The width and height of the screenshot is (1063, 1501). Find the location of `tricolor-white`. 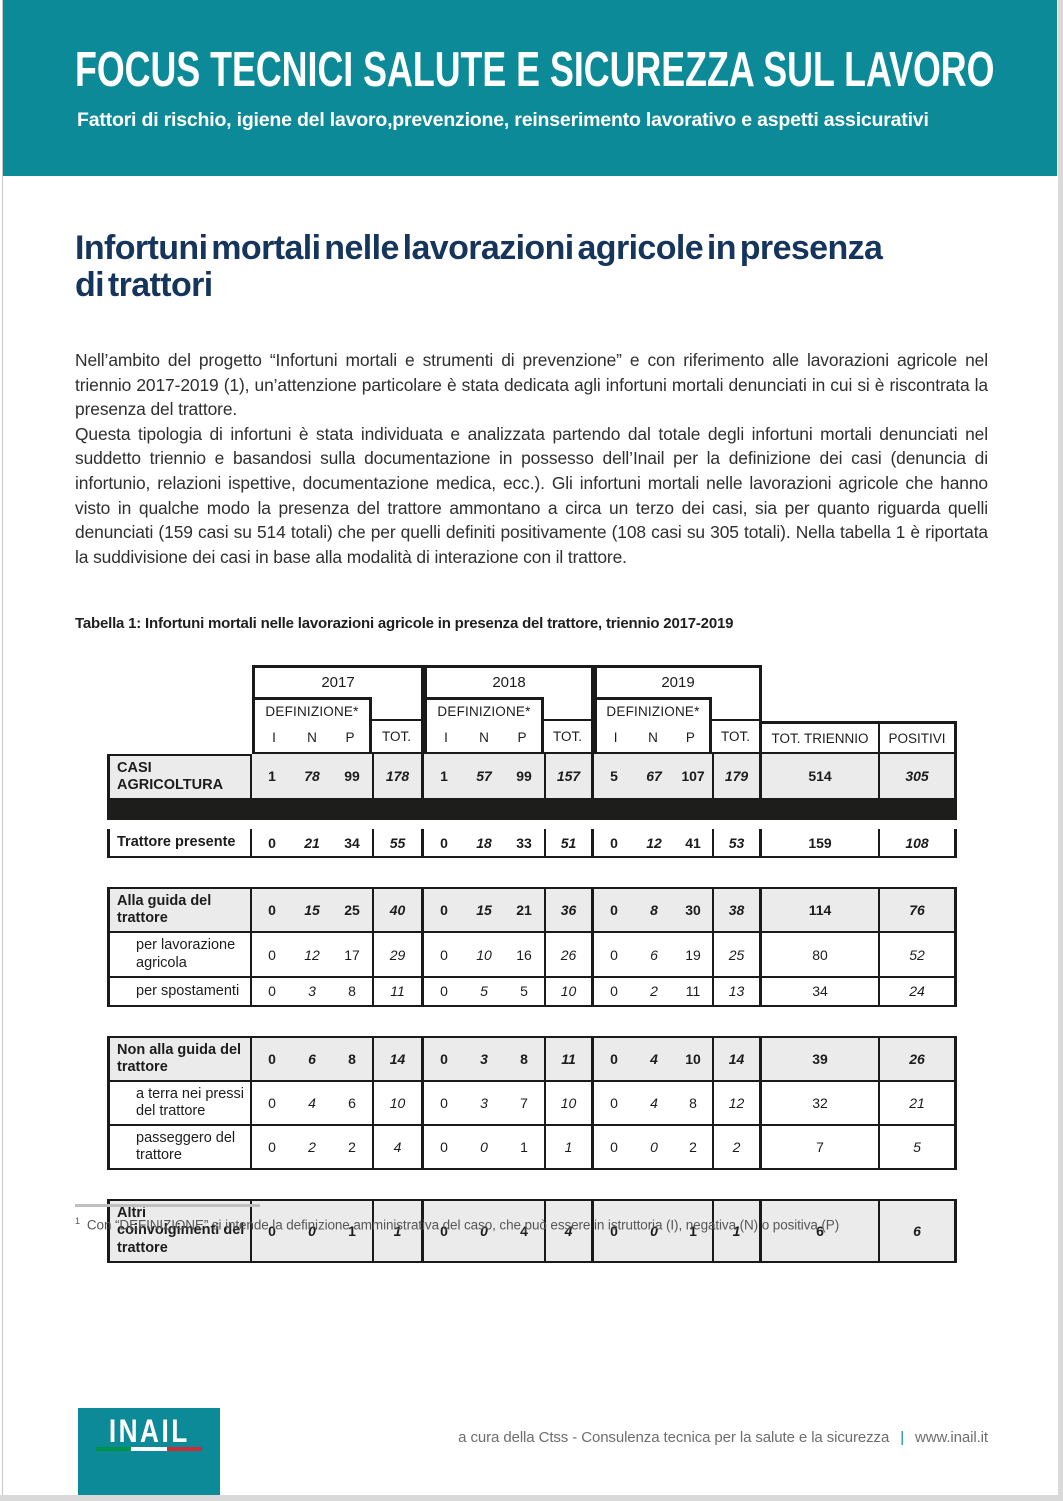

tricolor-white is located at coordinates (149, 1449).